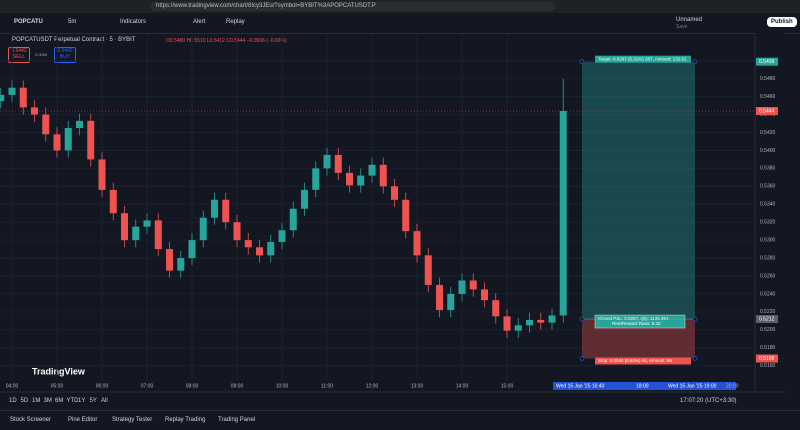 This screenshot has width=800, height=430. I want to click on bottom-tab: Strategy Tester, so click(132, 420).